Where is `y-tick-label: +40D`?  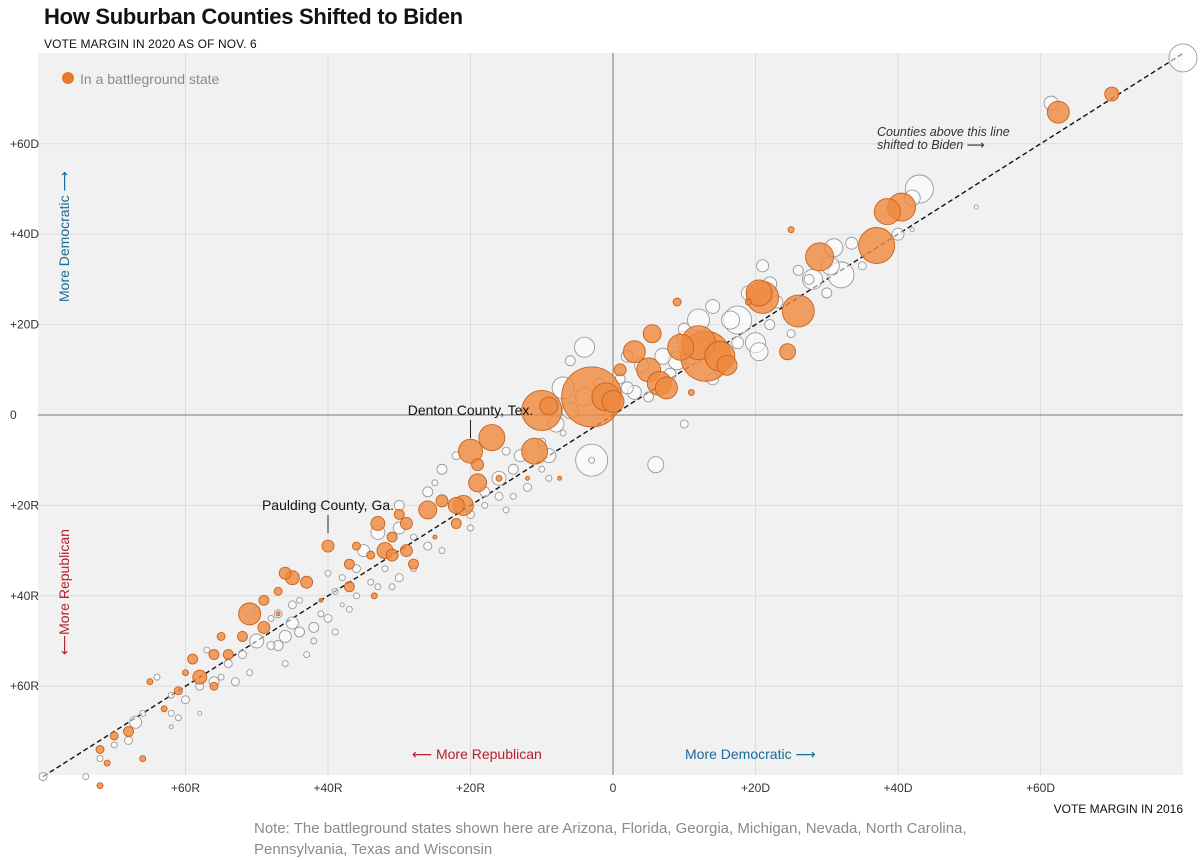
y-tick-label: +40D is located at coordinates (24, 234).